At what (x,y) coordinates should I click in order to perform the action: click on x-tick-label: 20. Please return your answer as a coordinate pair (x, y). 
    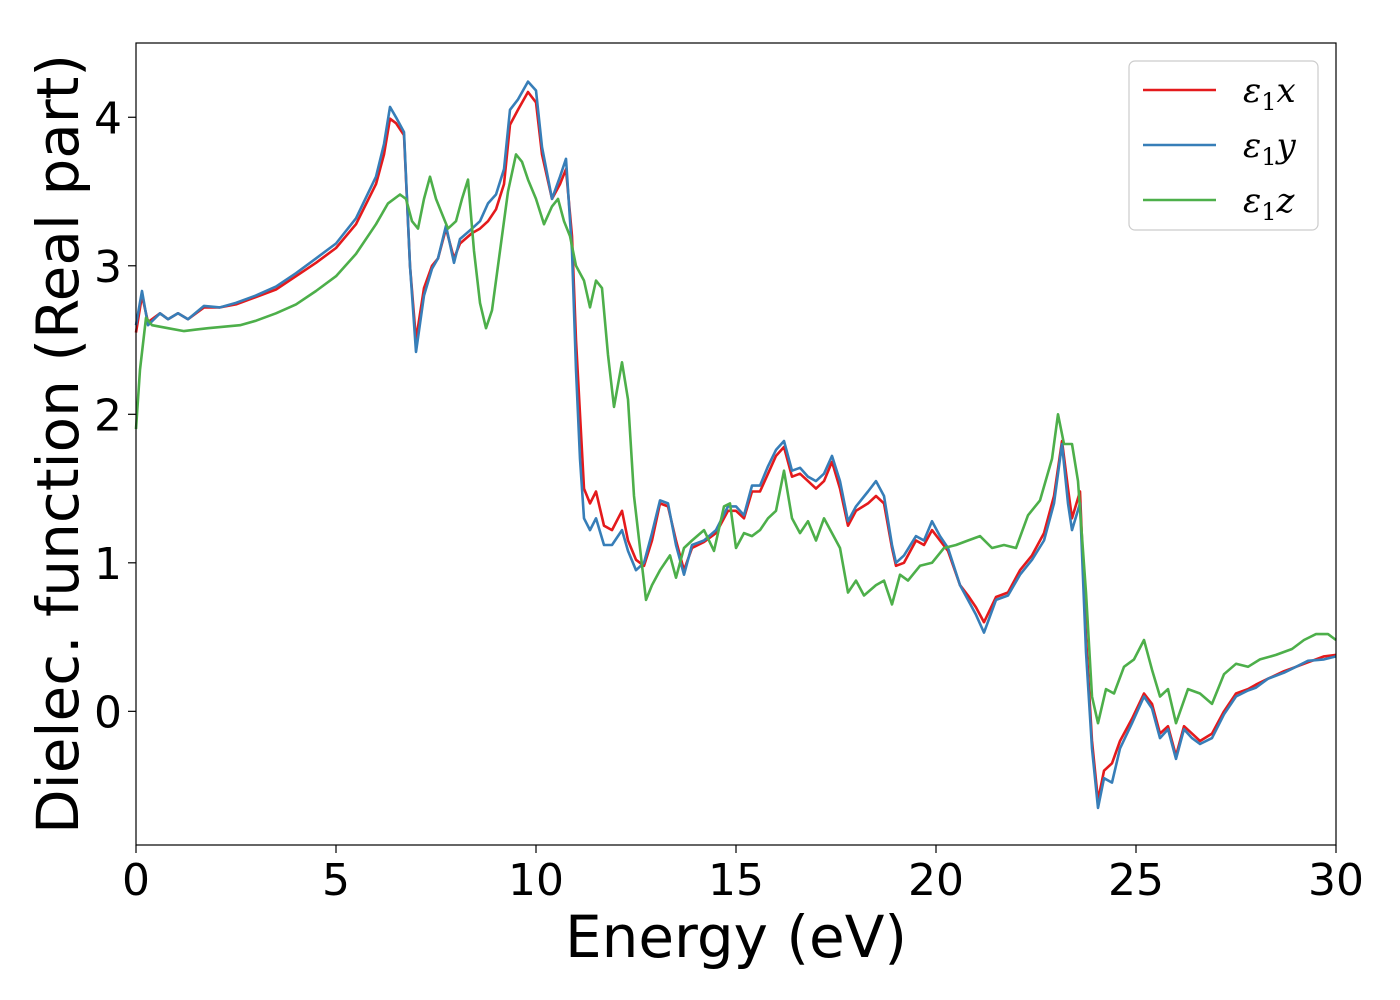
    Looking at the image, I should click on (936, 880).